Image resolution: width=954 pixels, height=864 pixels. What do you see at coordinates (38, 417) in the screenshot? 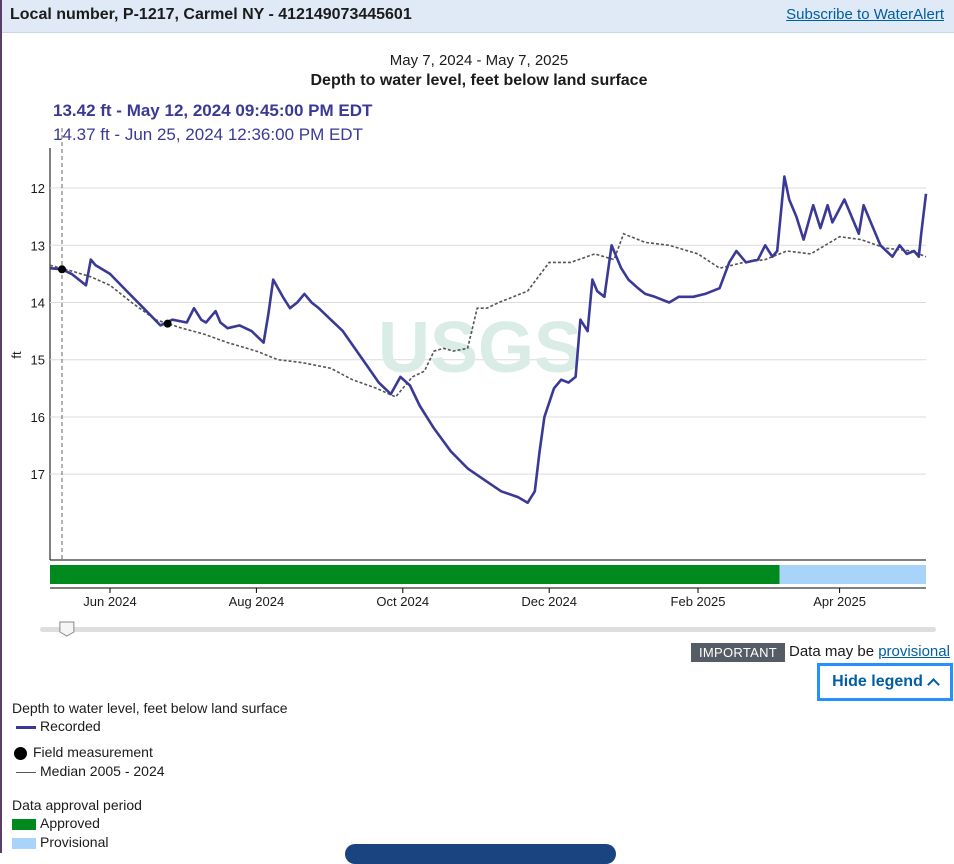
I see `y-tick-label-16: 16` at bounding box center [38, 417].